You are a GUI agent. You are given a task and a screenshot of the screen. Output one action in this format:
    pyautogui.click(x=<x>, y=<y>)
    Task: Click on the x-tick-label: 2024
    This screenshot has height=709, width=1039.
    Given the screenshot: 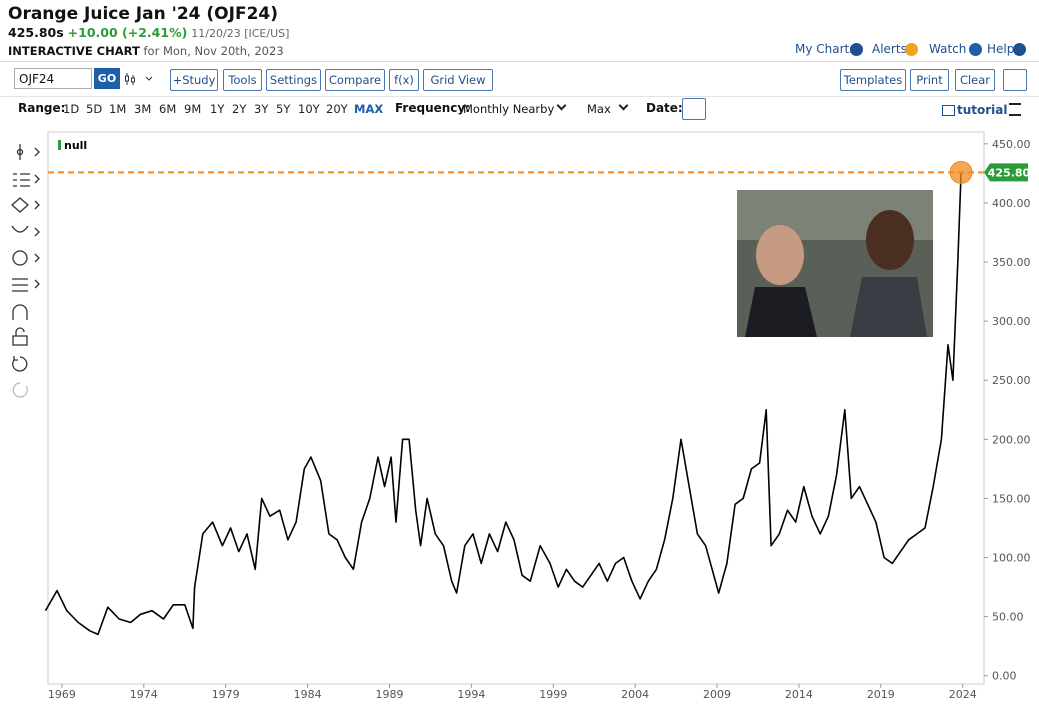 What is the action you would take?
    pyautogui.click(x=963, y=694)
    